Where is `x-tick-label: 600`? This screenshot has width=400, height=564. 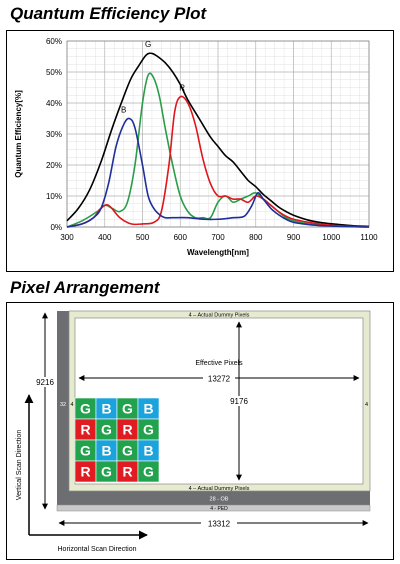 x-tick-label: 600 is located at coordinates (181, 237).